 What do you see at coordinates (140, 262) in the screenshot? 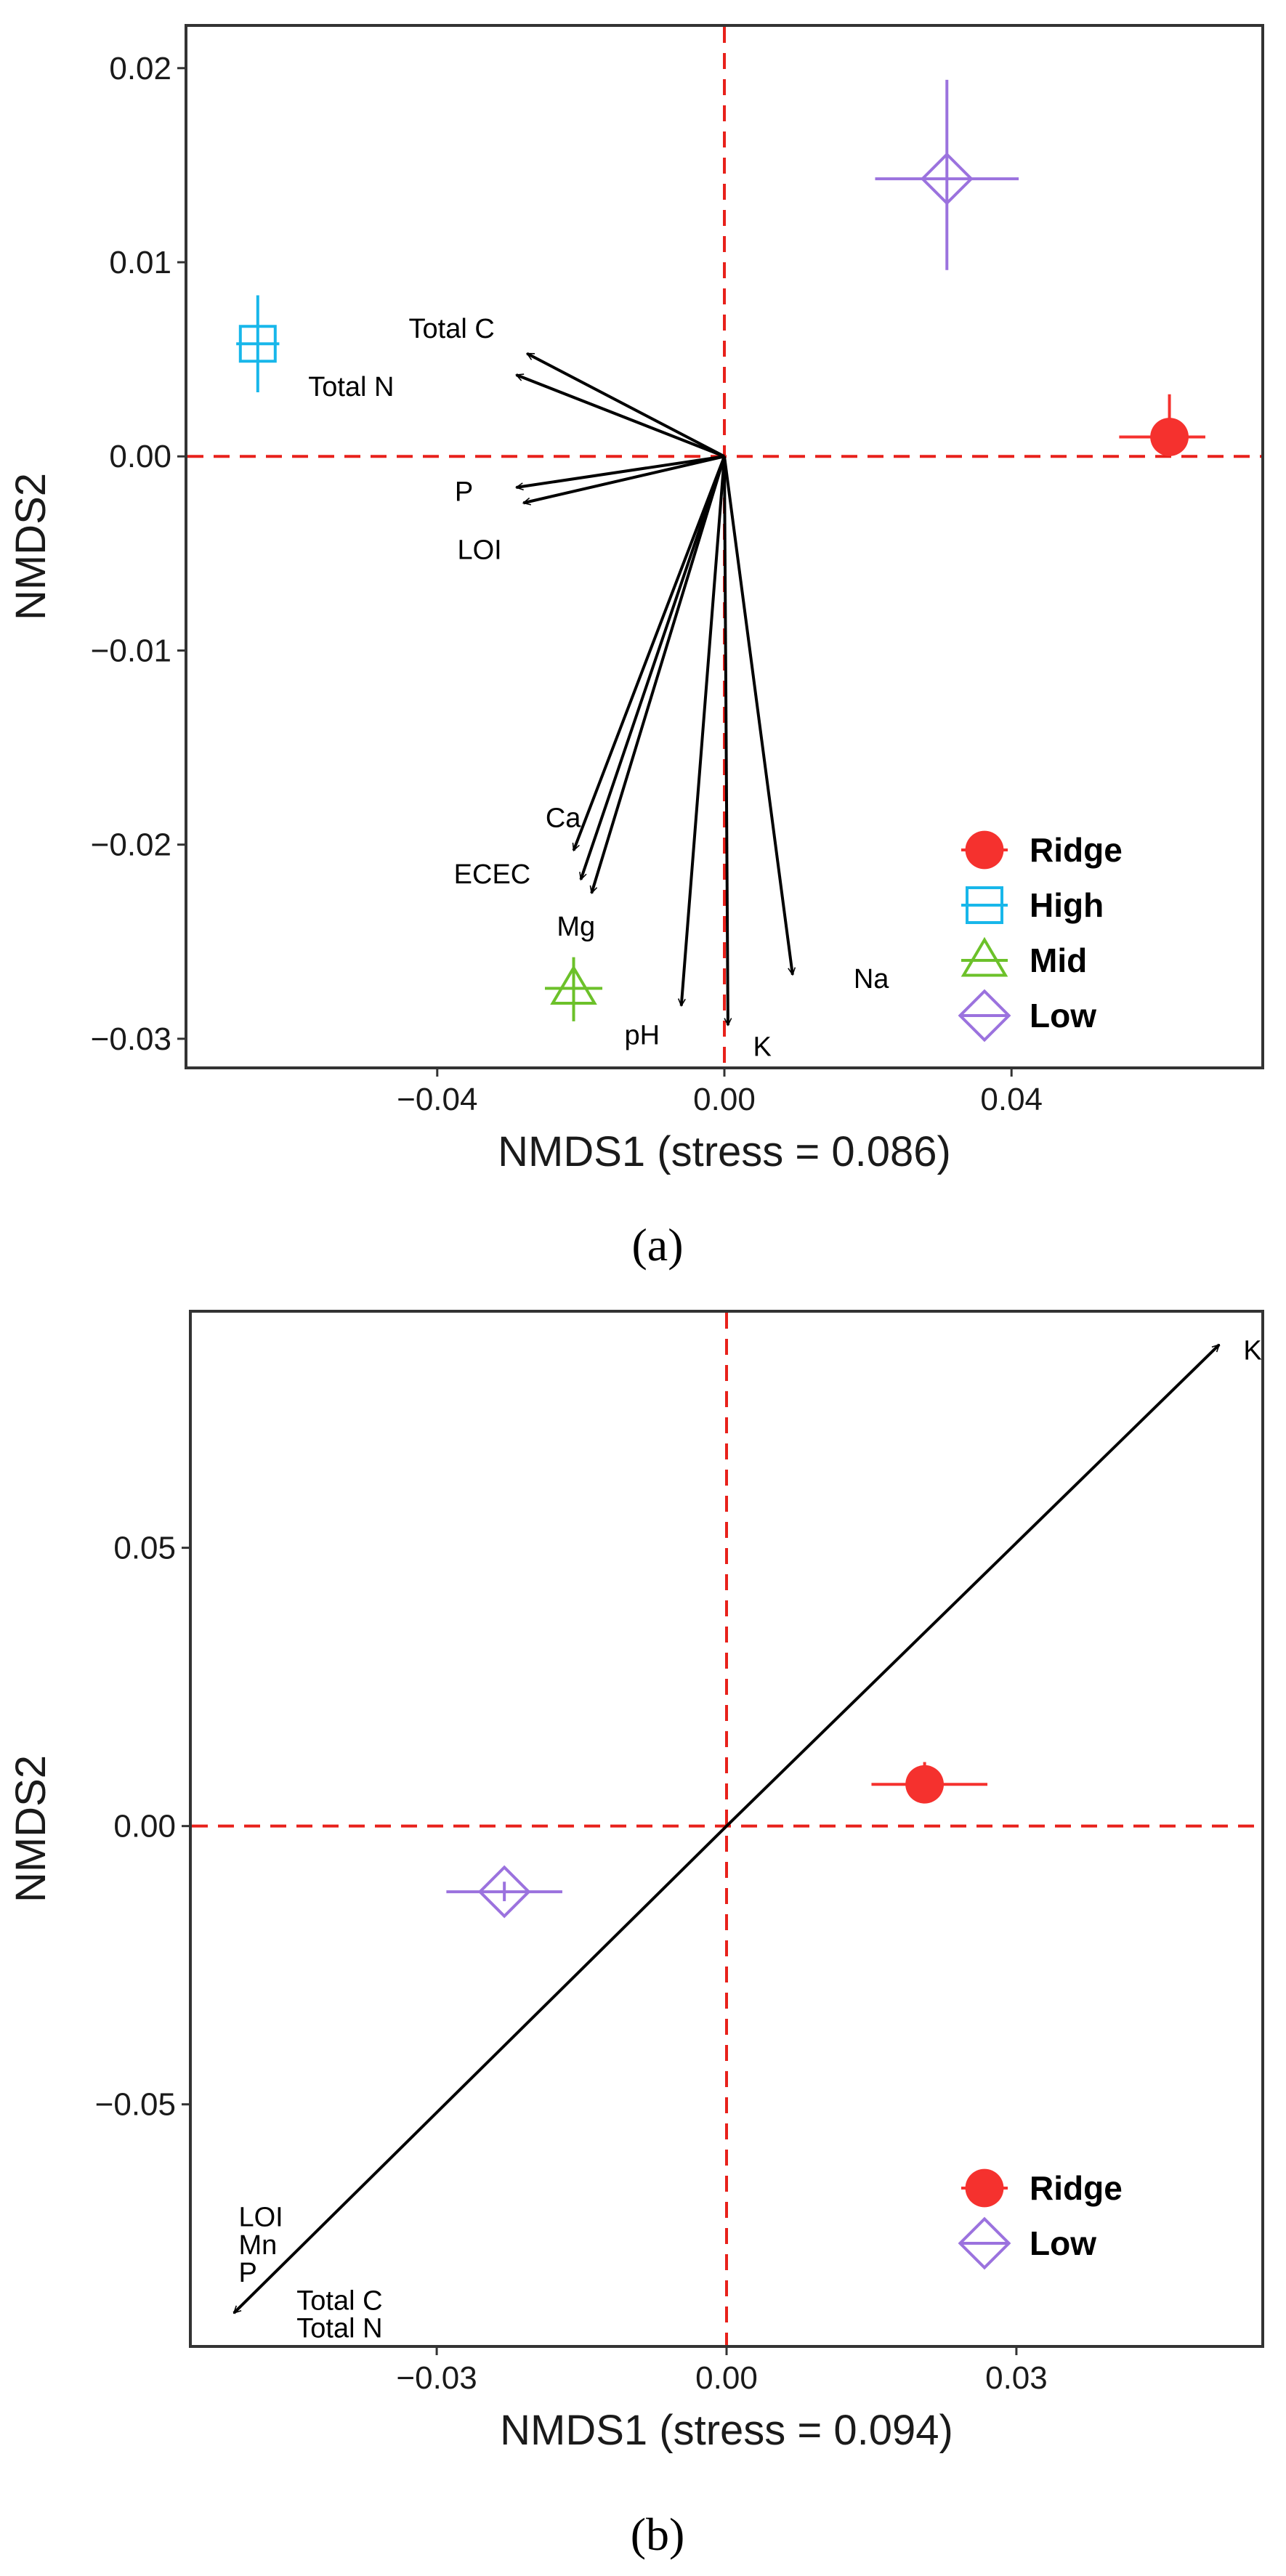
I see `y-tick-label: 0.01` at bounding box center [140, 262].